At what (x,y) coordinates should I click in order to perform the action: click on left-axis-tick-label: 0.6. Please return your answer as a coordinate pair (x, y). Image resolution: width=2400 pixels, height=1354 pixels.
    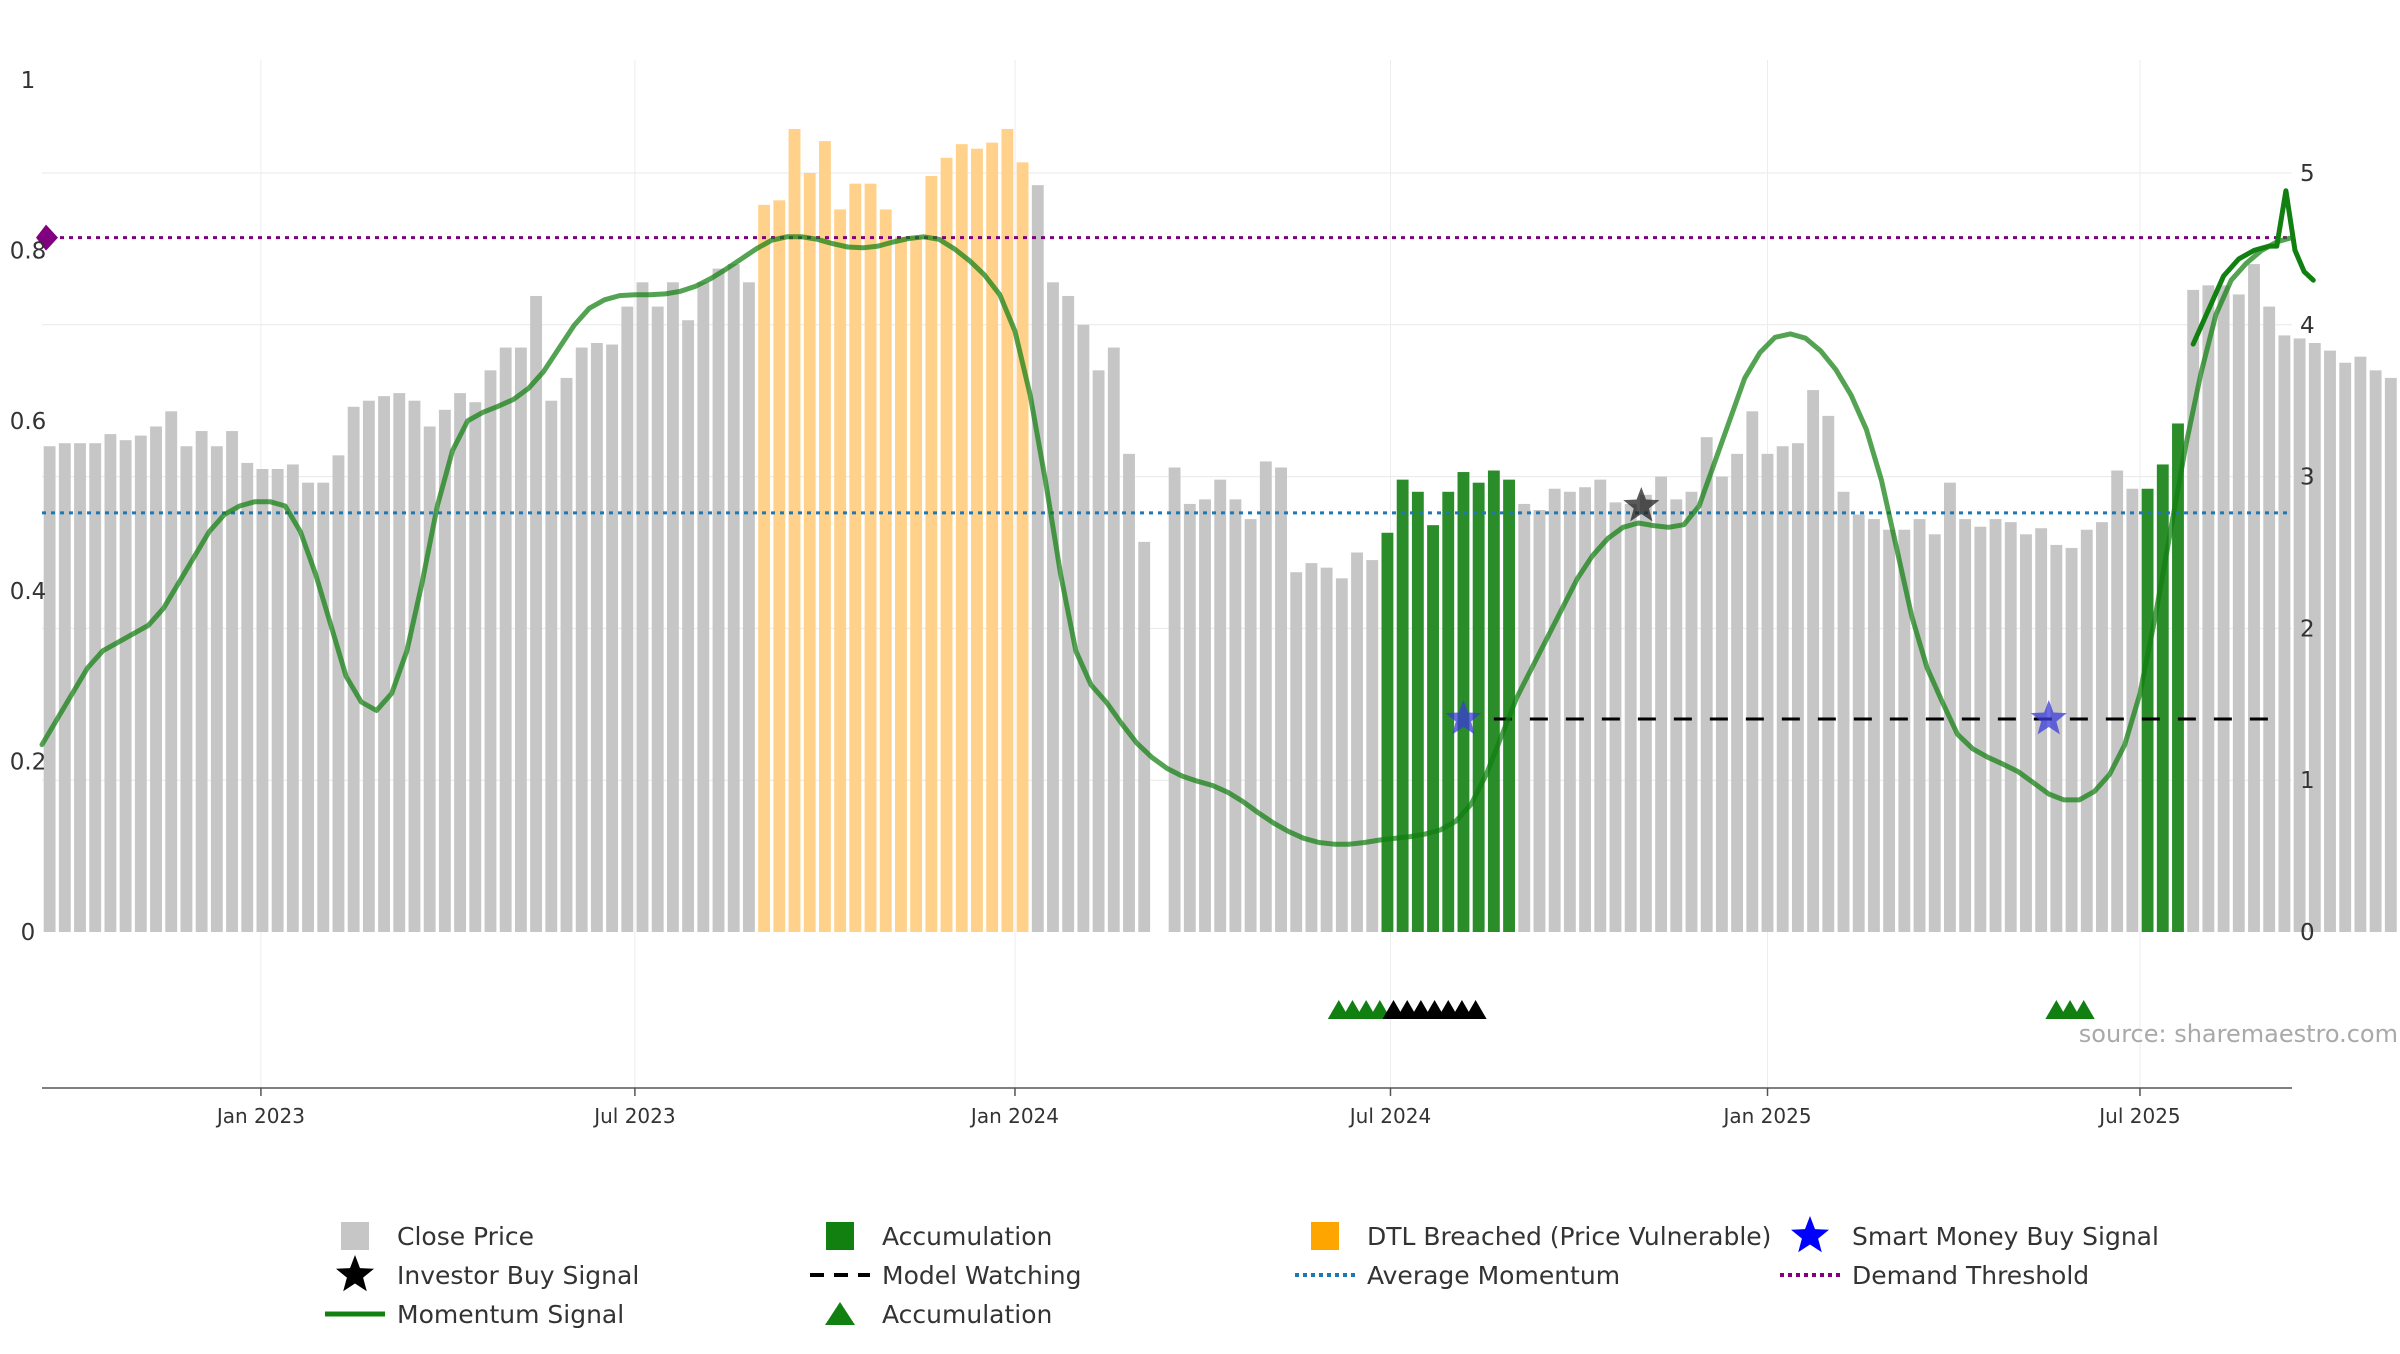
    Looking at the image, I should click on (28, 422).